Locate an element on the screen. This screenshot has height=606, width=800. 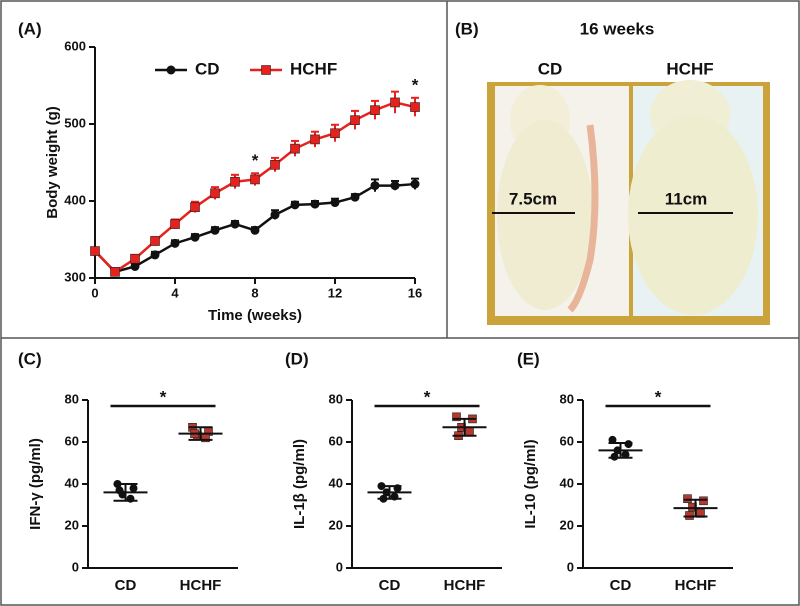
y-axis-label: IFN-γ (pg/ml) is located at coordinates (35, 484).